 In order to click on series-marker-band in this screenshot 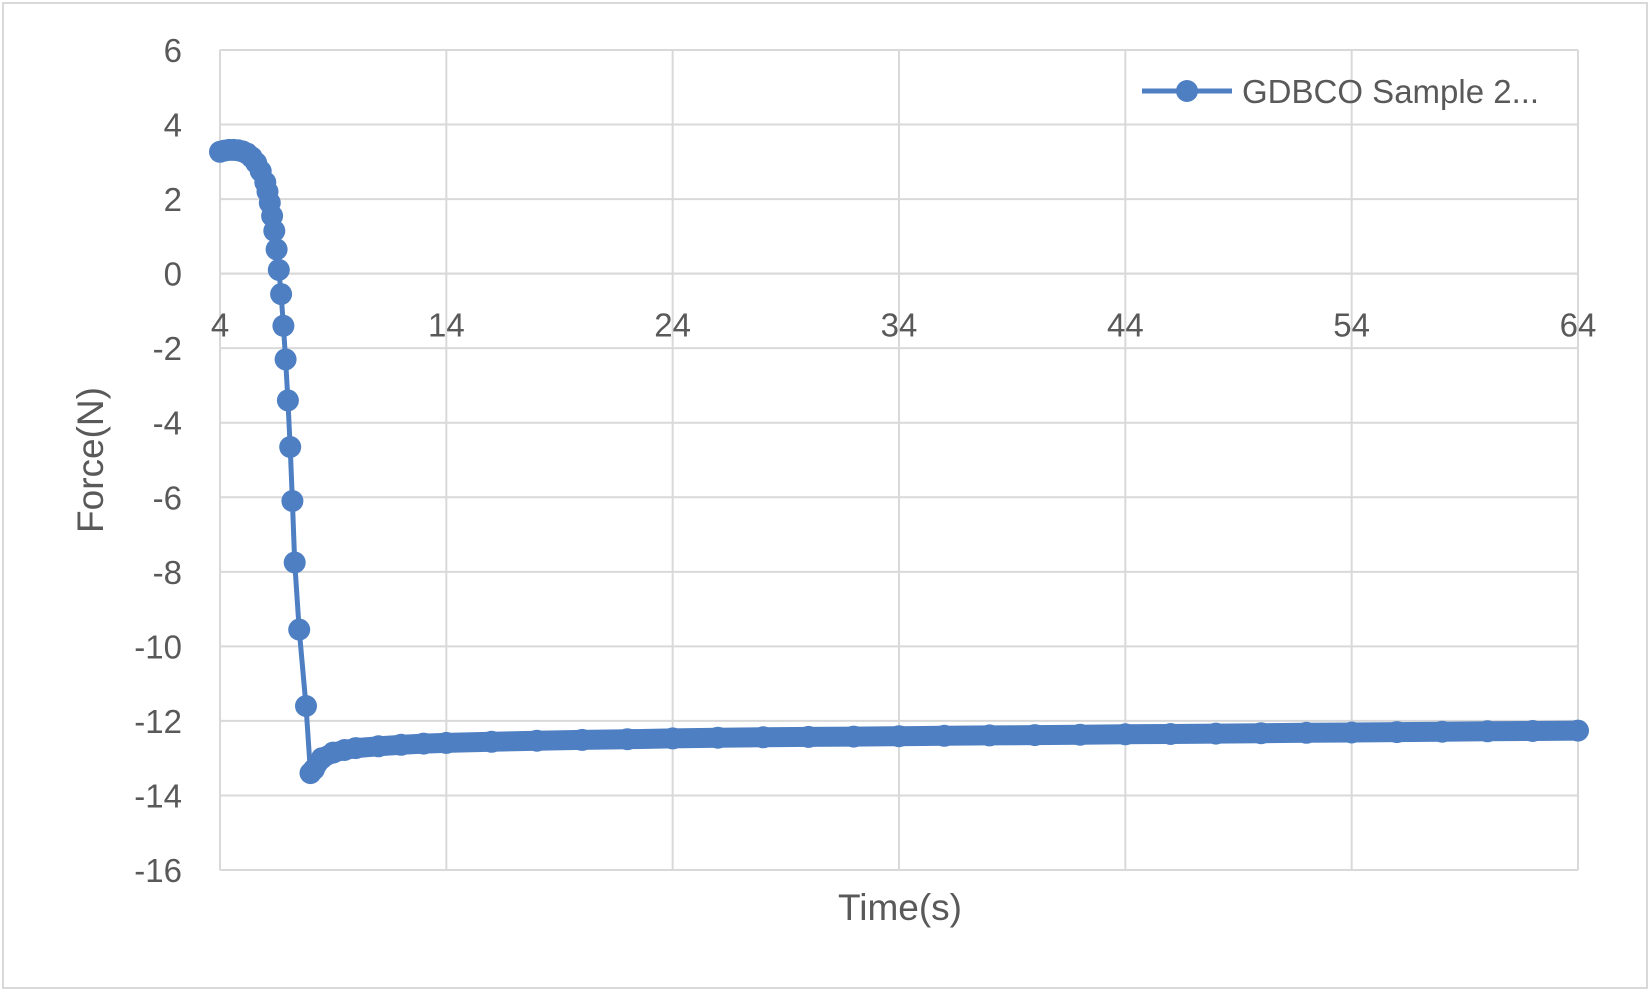, I will do `click(945, 750)`.